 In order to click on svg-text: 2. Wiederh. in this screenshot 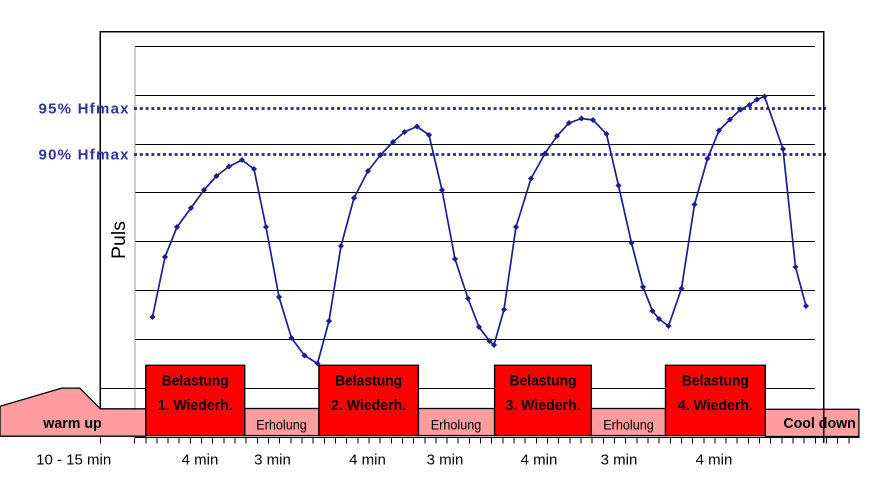, I will do `click(368, 405)`.